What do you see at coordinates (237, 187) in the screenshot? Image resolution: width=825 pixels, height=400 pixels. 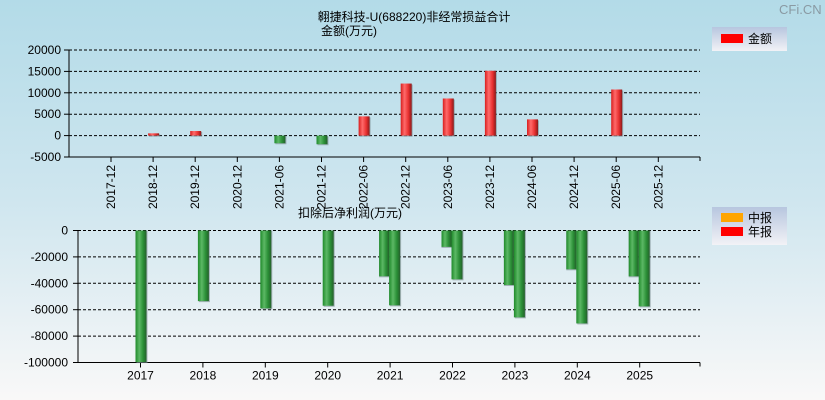 I see `x-tick-label: 2020-12` at bounding box center [237, 187].